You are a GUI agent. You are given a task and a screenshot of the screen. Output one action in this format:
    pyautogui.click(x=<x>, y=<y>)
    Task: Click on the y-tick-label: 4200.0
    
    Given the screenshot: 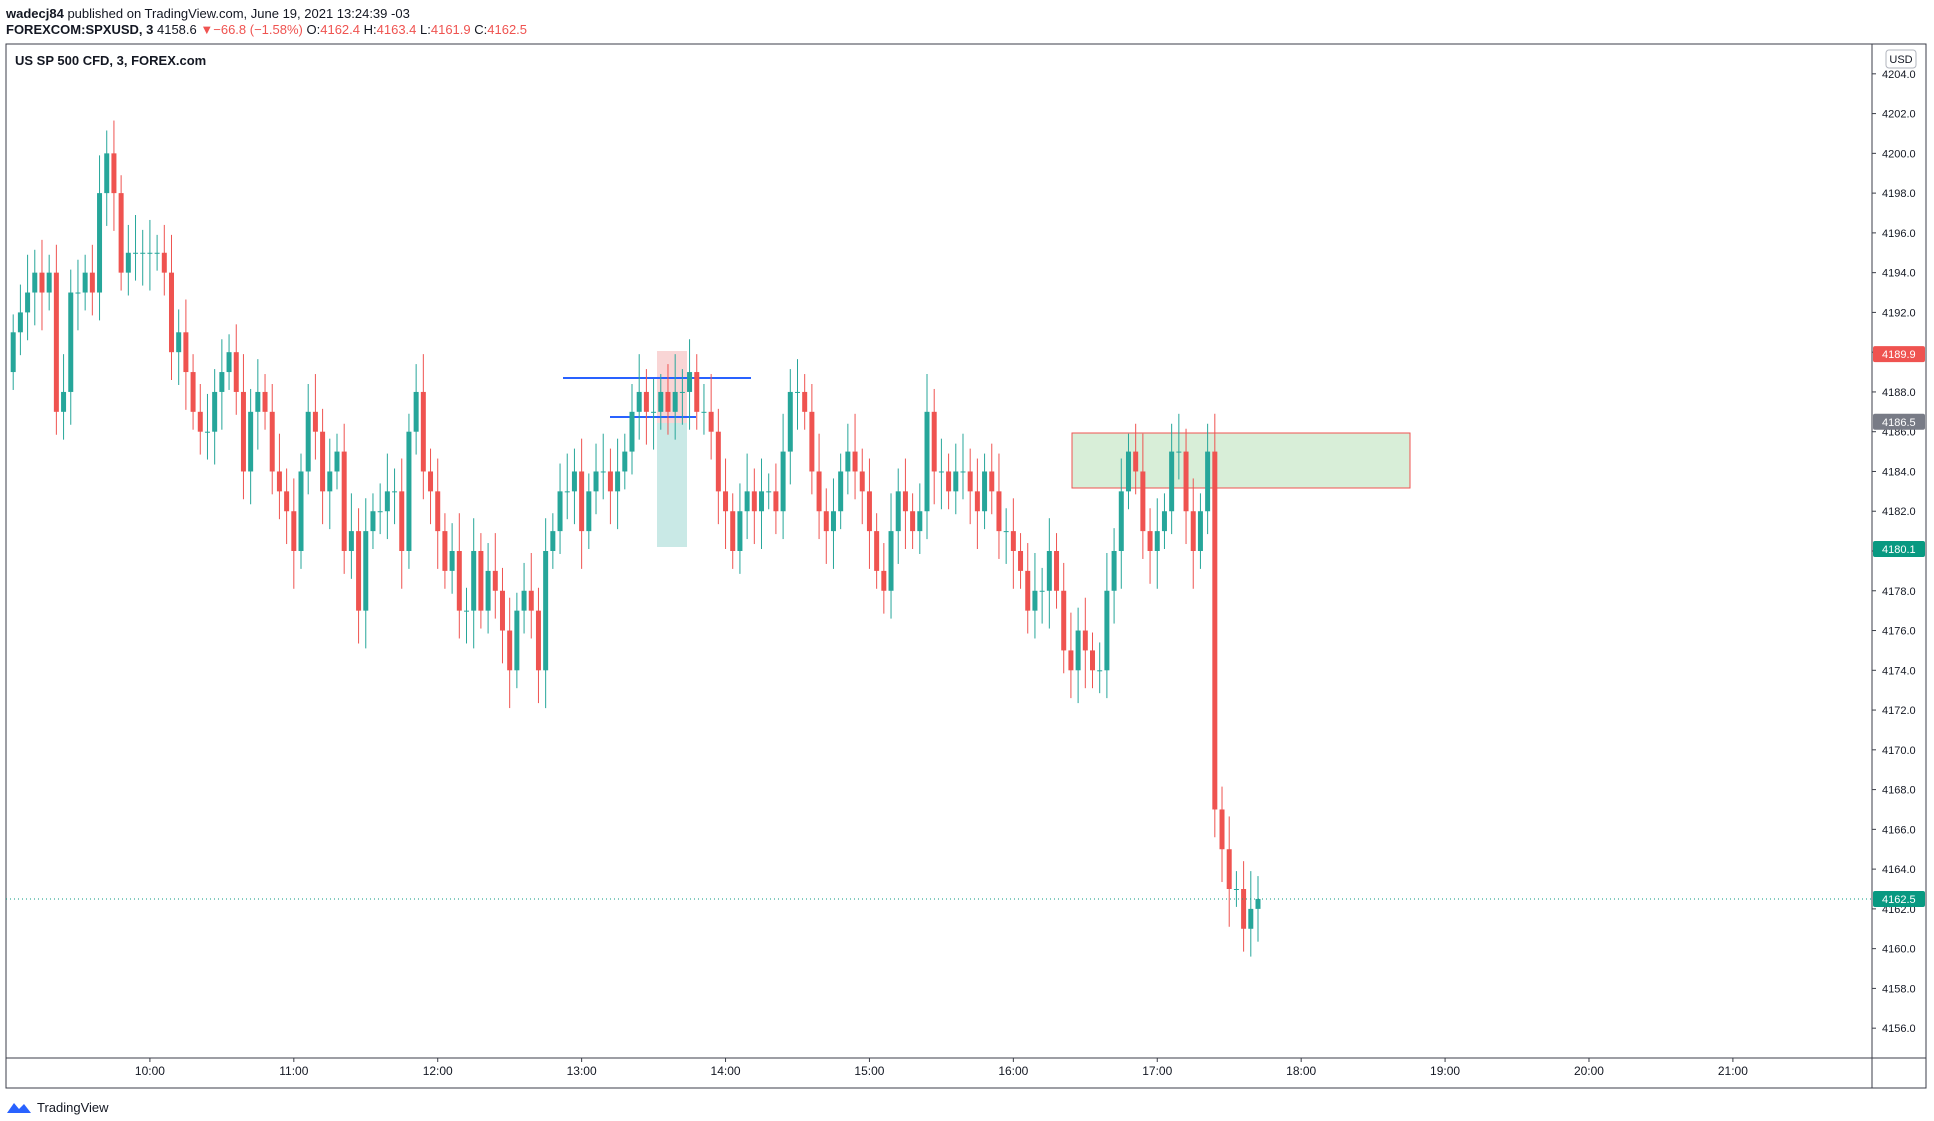 What is the action you would take?
    pyautogui.click(x=1899, y=154)
    